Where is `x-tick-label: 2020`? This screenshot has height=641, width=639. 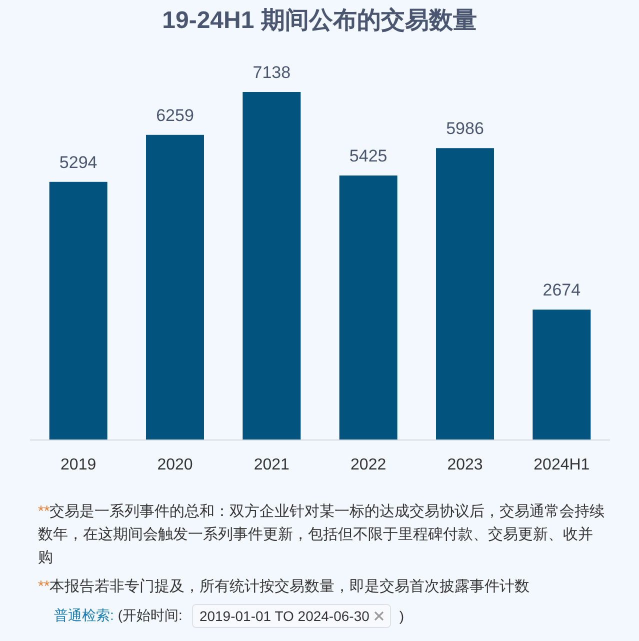
x-tick-label: 2020 is located at coordinates (175, 465).